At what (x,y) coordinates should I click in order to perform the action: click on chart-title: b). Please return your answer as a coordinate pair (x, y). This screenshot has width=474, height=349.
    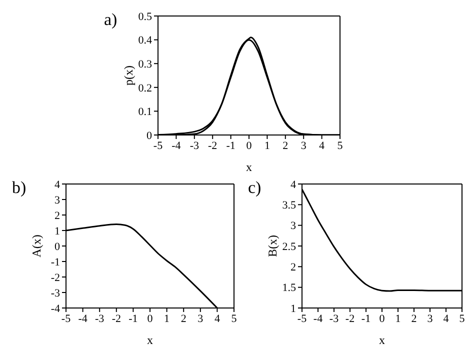
    Looking at the image, I should click on (19, 188).